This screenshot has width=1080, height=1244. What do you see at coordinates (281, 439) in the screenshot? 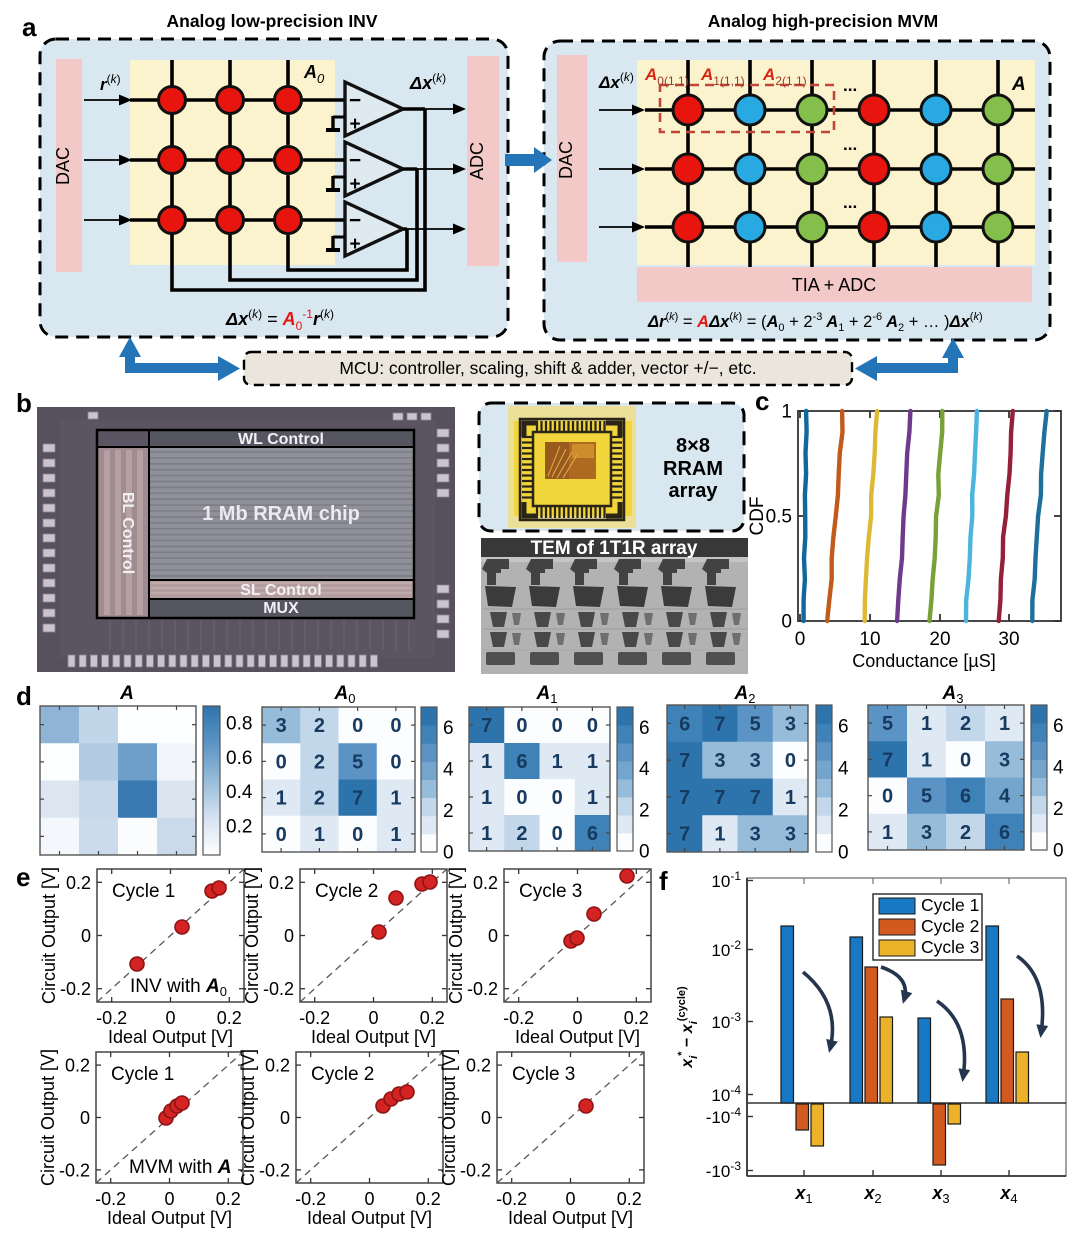
I see `svg-text: WL Control` at bounding box center [281, 439].